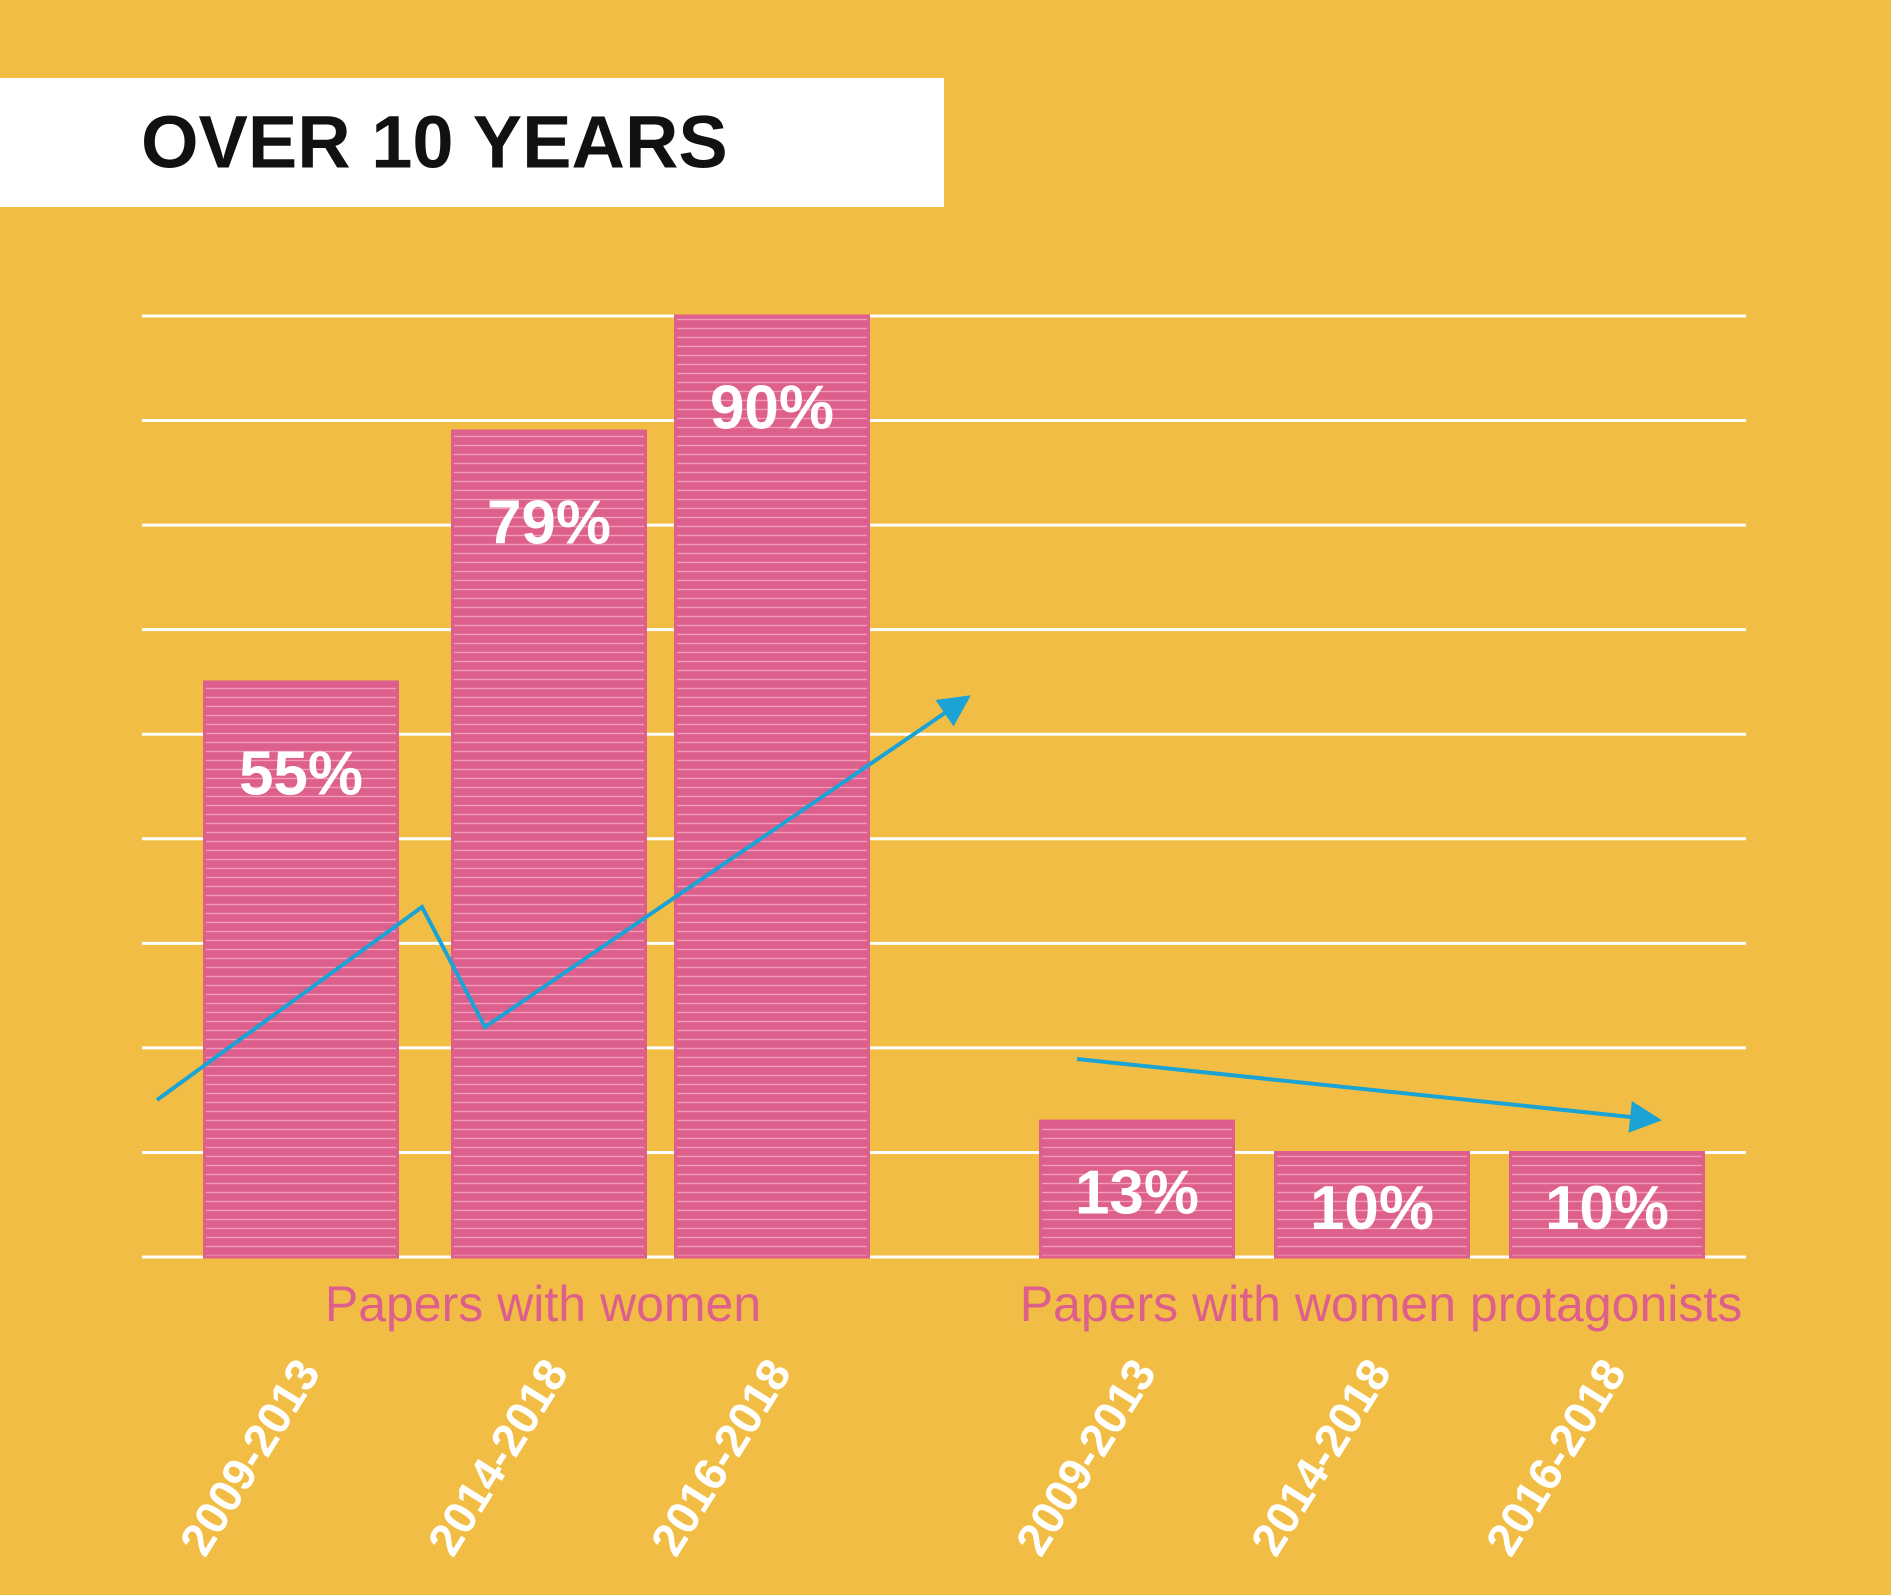  What do you see at coordinates (434, 142) in the screenshot?
I see `chart-title: OVER 10 YEARS` at bounding box center [434, 142].